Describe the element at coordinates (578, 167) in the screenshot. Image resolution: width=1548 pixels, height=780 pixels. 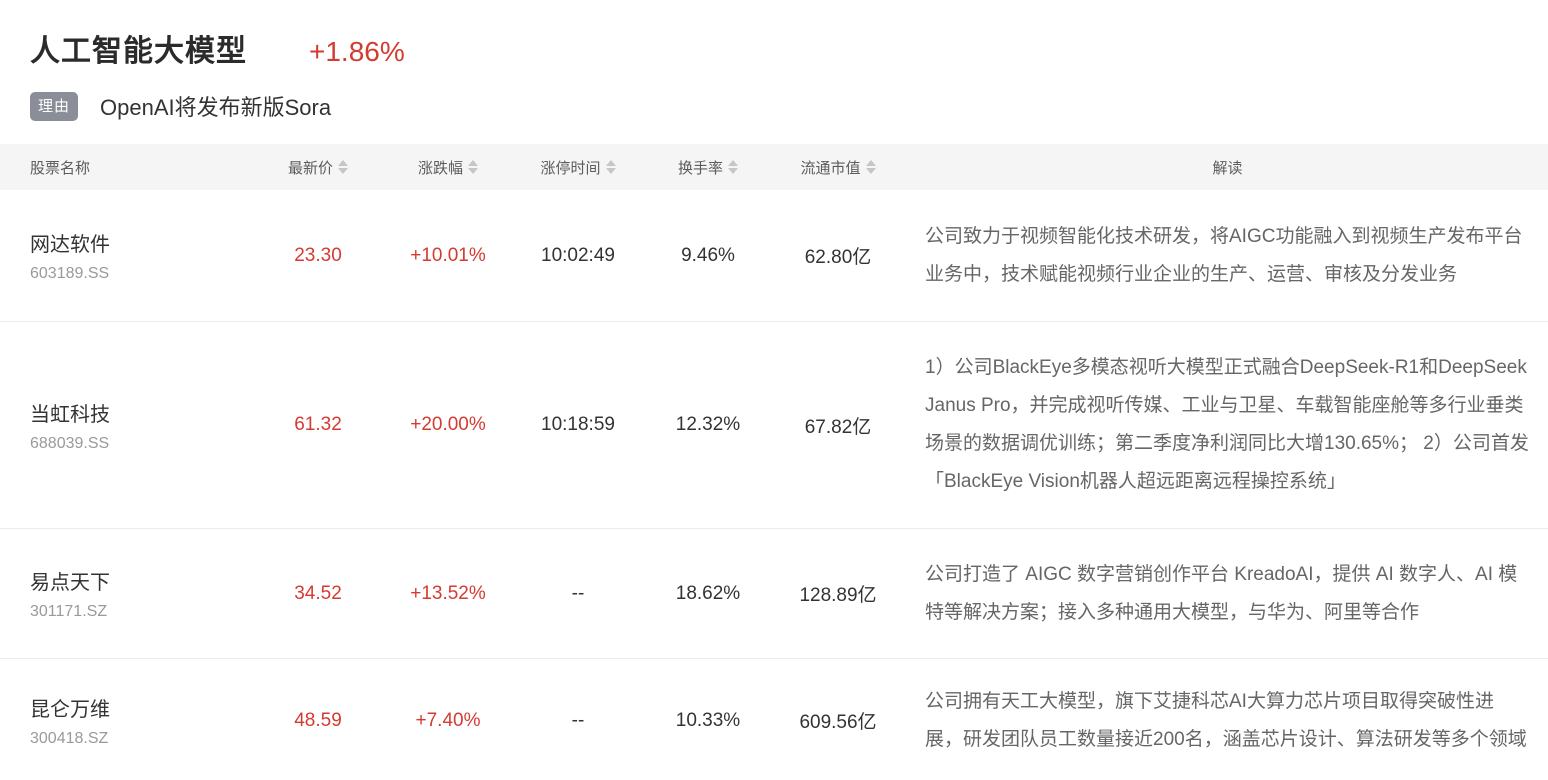
I see `col-header-limit-up-time: 涨停时间` at that location.